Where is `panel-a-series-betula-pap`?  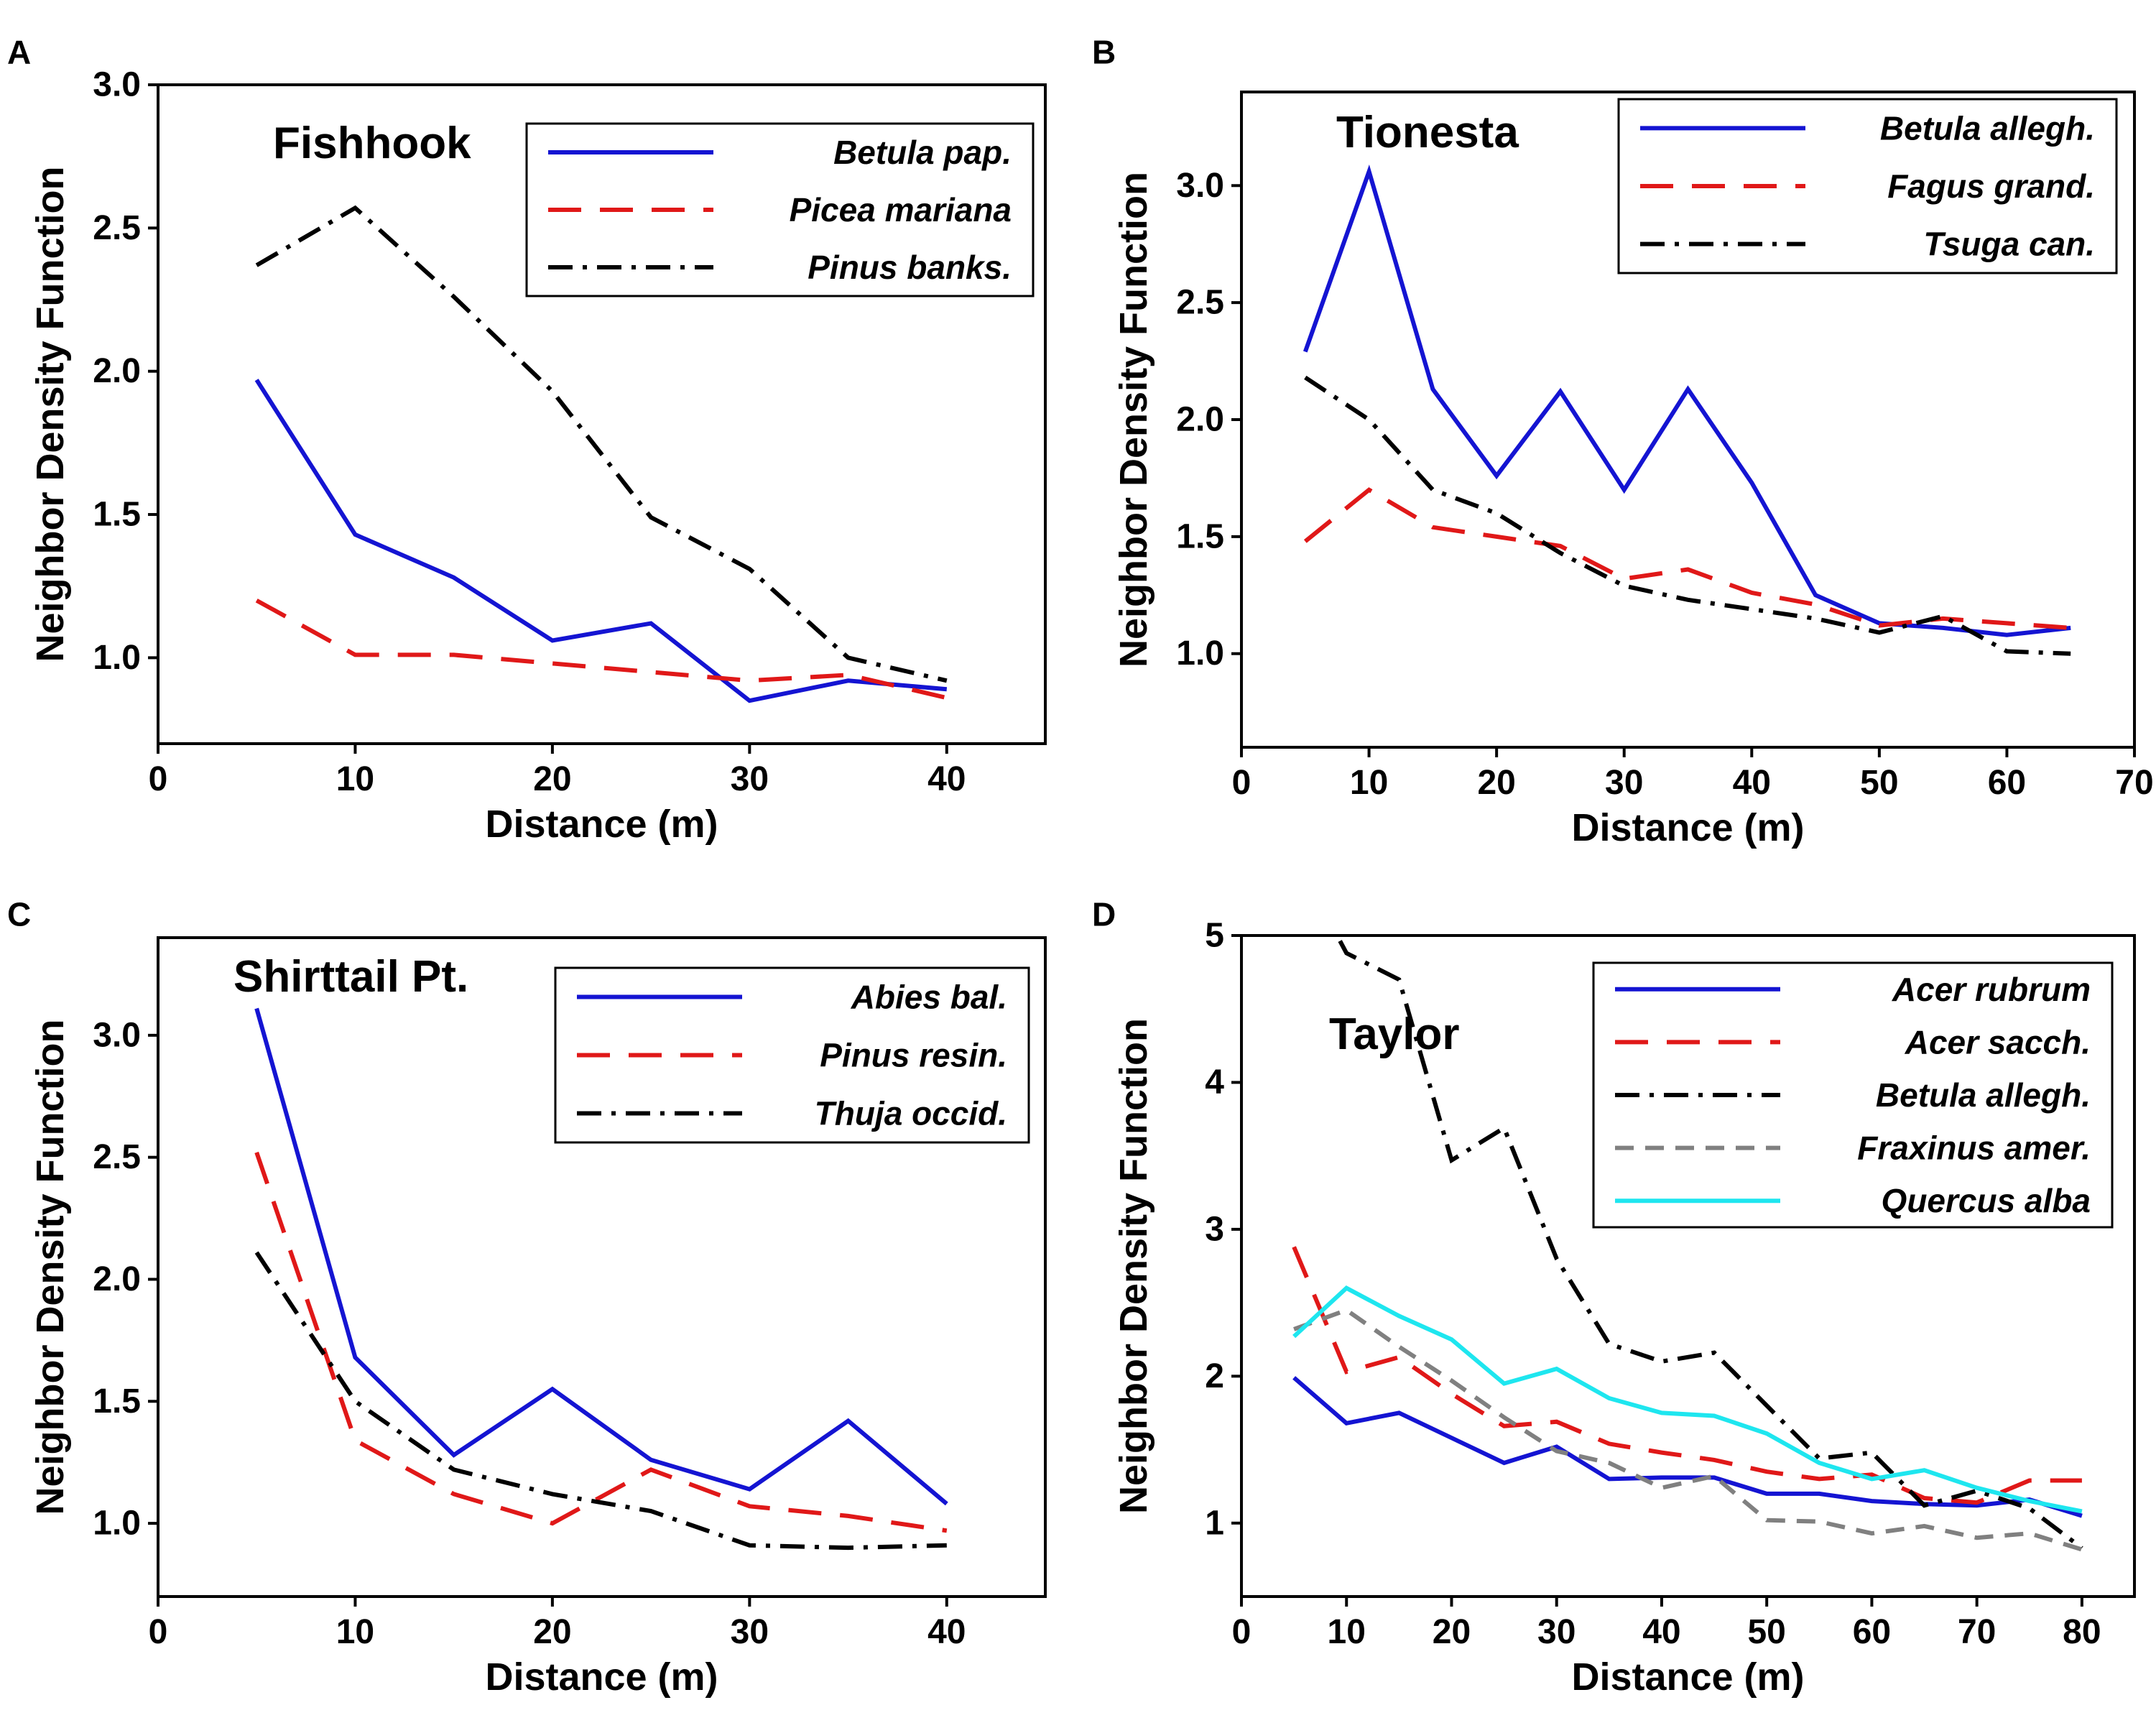 panel-a-series-betula-pap is located at coordinates (601, 541).